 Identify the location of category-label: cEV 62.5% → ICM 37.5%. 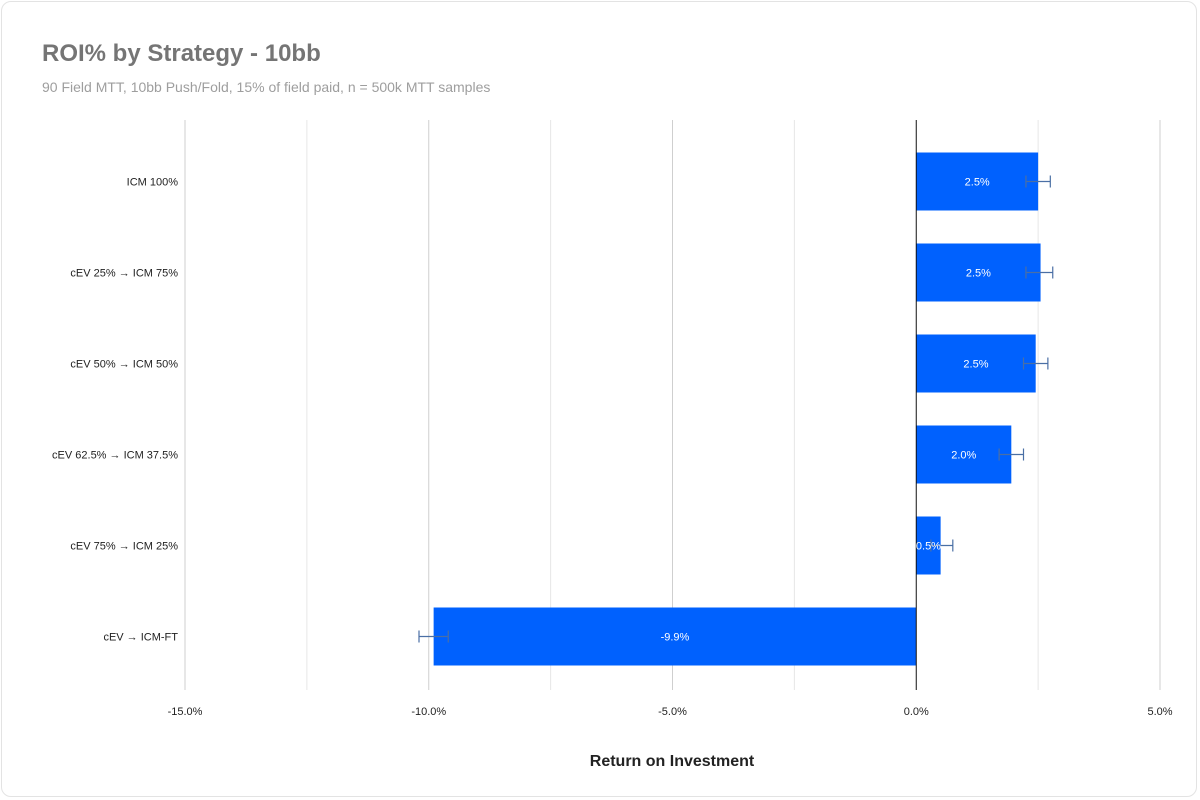
(115, 456).